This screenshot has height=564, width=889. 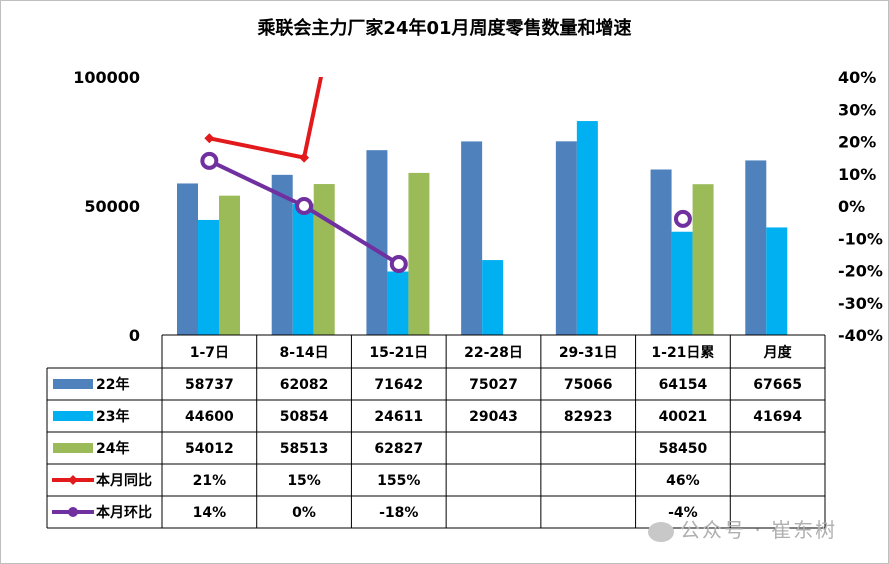 I want to click on legend-label: 22年, so click(x=112, y=384).